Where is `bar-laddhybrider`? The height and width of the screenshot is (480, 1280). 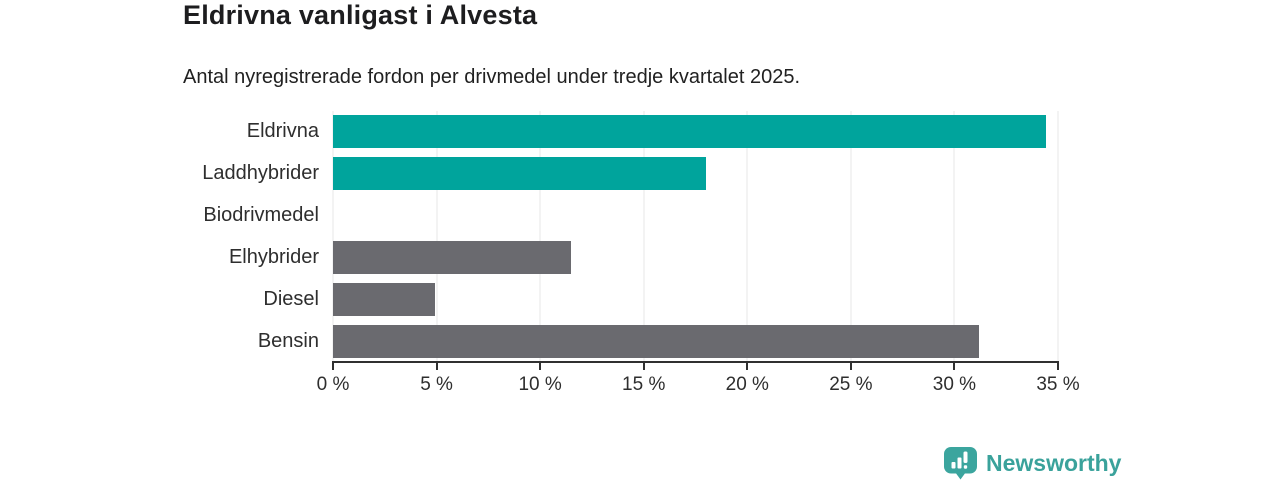 bar-laddhybrider is located at coordinates (519, 174).